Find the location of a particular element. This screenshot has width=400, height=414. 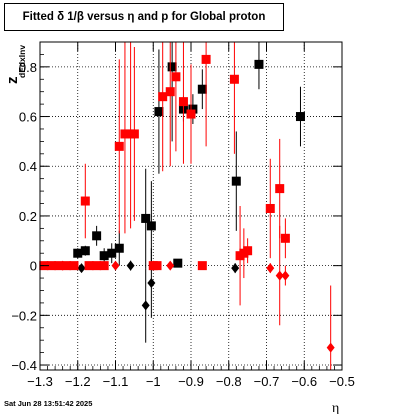

x-tick-label: −0.7 is located at coordinates (267, 381).